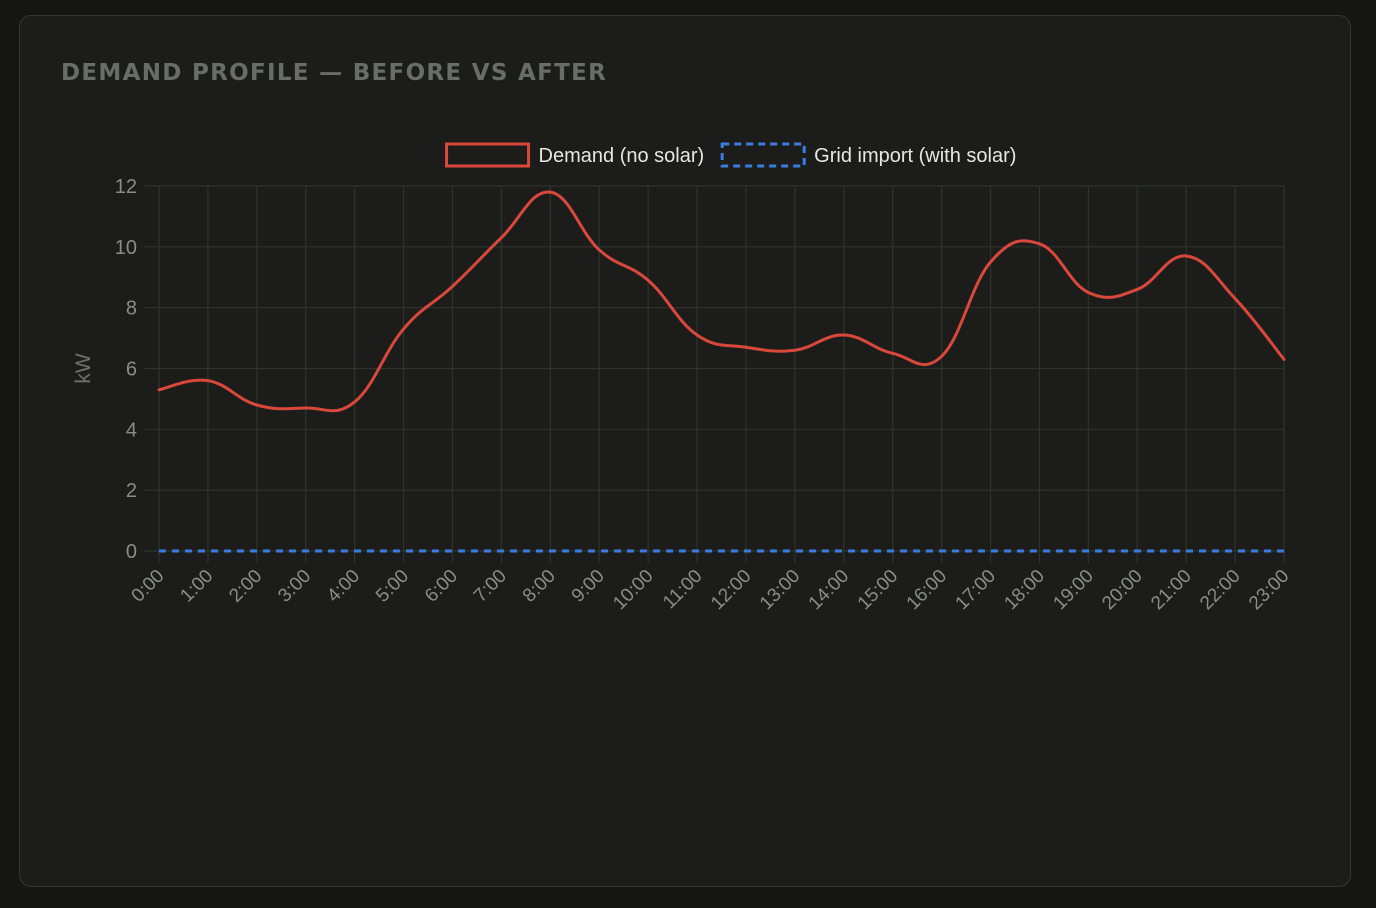  What do you see at coordinates (126, 187) in the screenshot?
I see `y-tick-label: 12` at bounding box center [126, 187].